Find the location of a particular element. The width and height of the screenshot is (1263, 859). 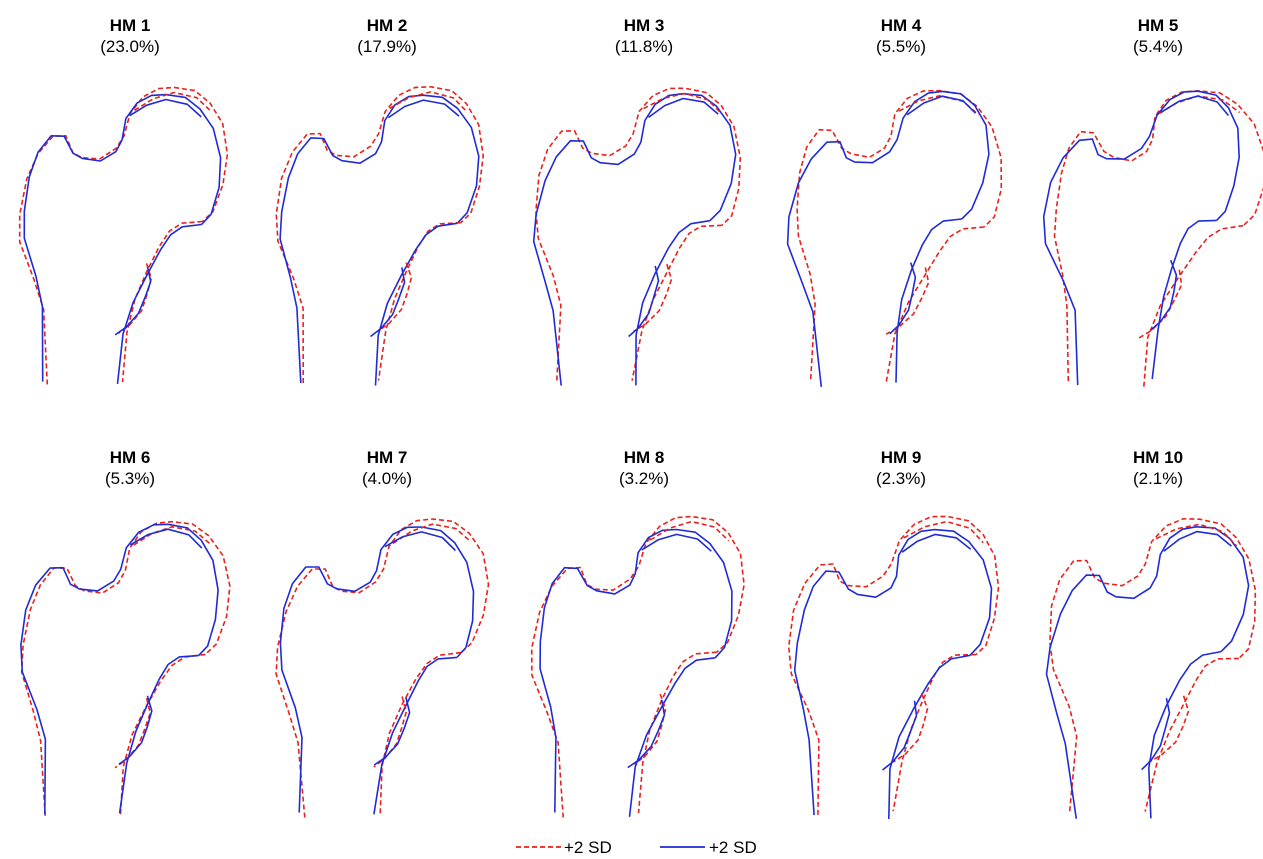

panel-variance: (11.8%) is located at coordinates (644, 46).